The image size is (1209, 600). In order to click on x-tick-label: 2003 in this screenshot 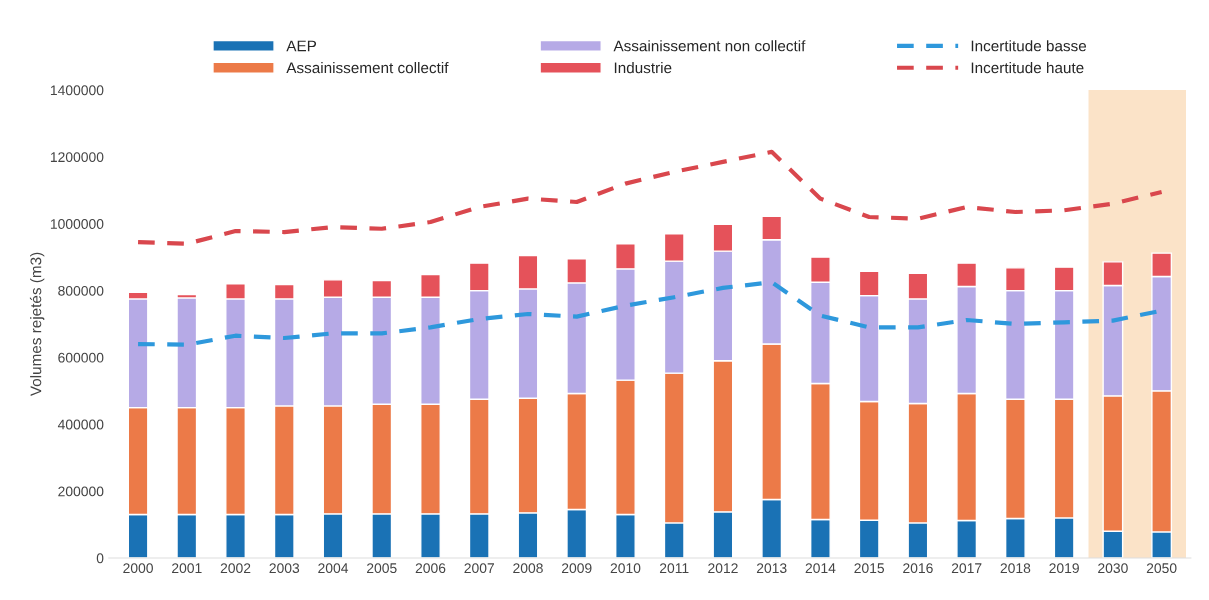, I will do `click(284, 568)`.